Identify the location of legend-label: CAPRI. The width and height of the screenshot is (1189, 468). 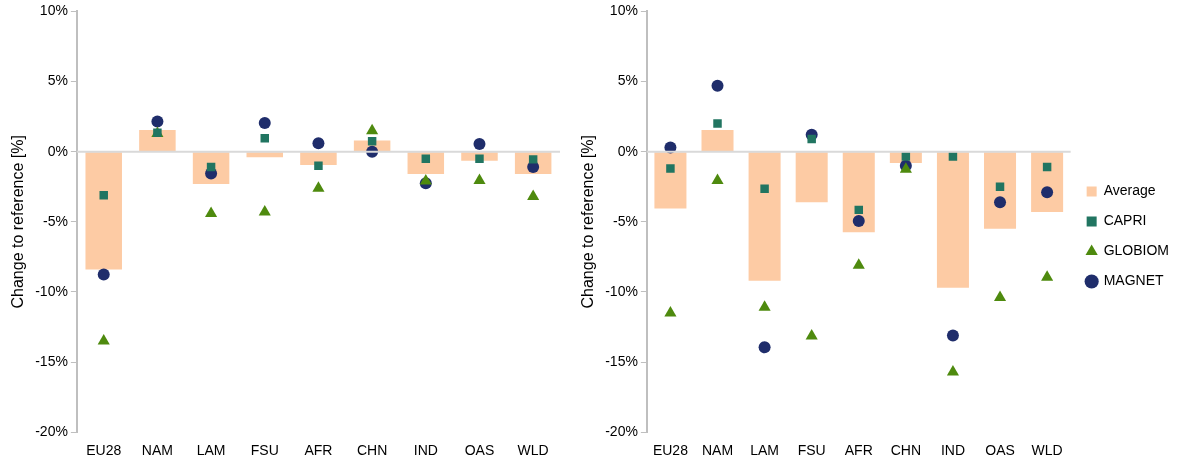
(1125, 220).